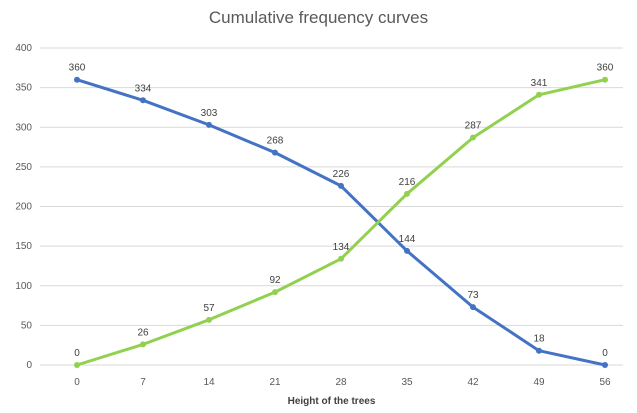 This screenshot has height=413, width=637. Describe the element at coordinates (473, 126) in the screenshot. I see `series-2-data-label-6: 287` at that location.